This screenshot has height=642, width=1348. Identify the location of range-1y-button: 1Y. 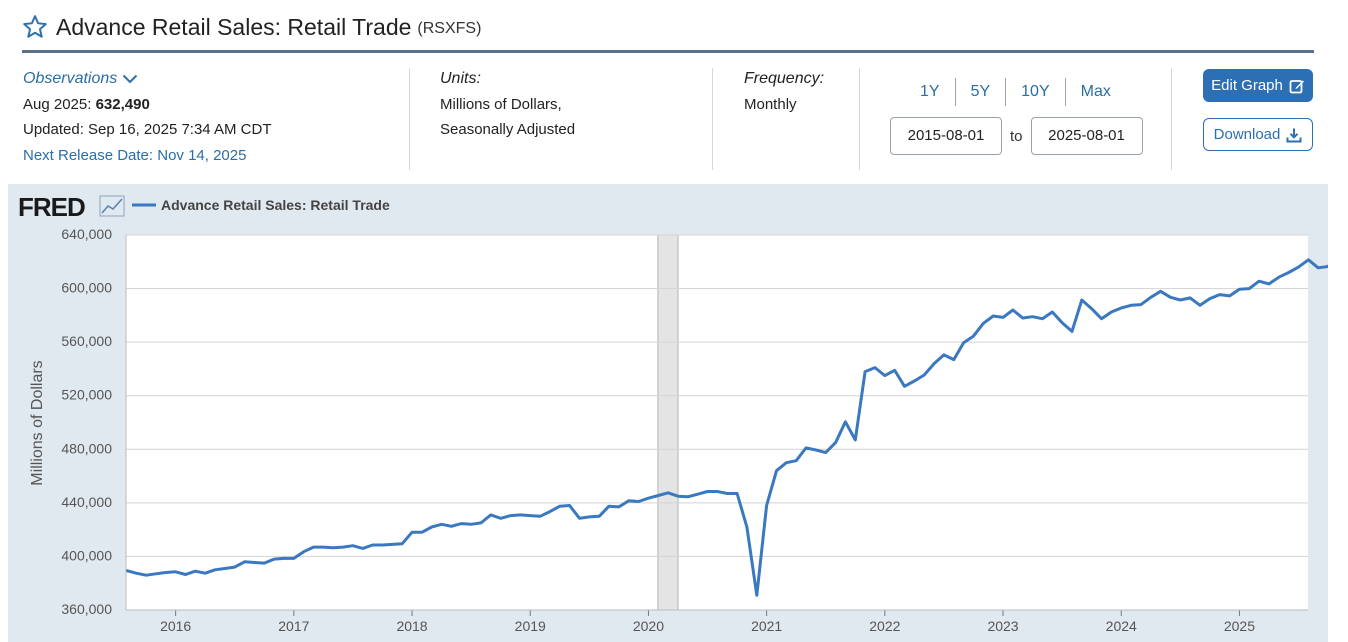
(930, 91).